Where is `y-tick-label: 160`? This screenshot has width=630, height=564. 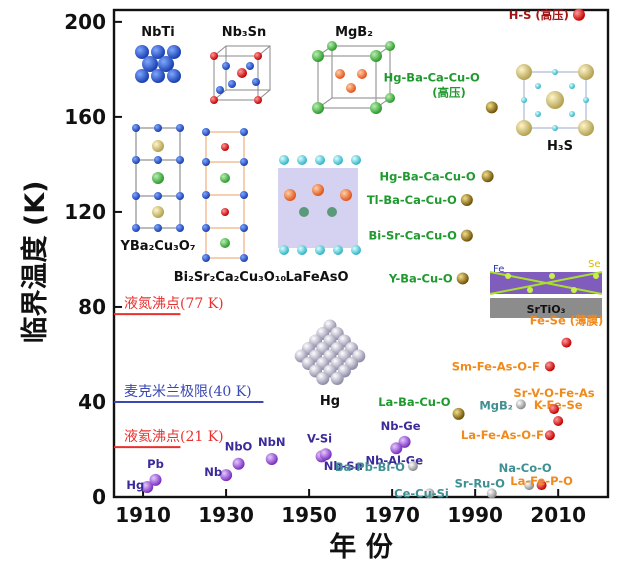
y-tick-label: 160 is located at coordinates (85, 117).